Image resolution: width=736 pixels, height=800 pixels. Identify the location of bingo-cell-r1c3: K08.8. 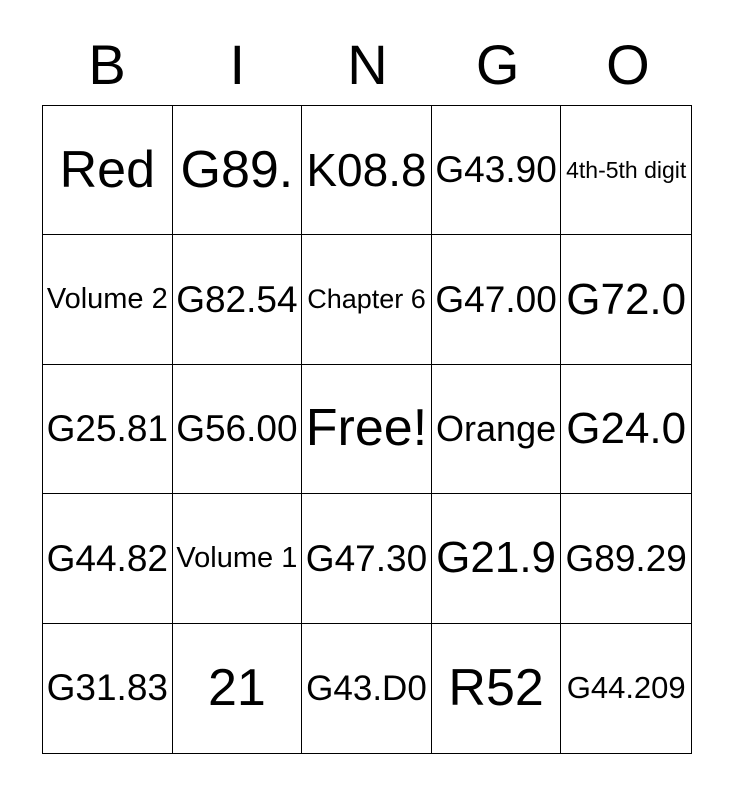
(367, 171).